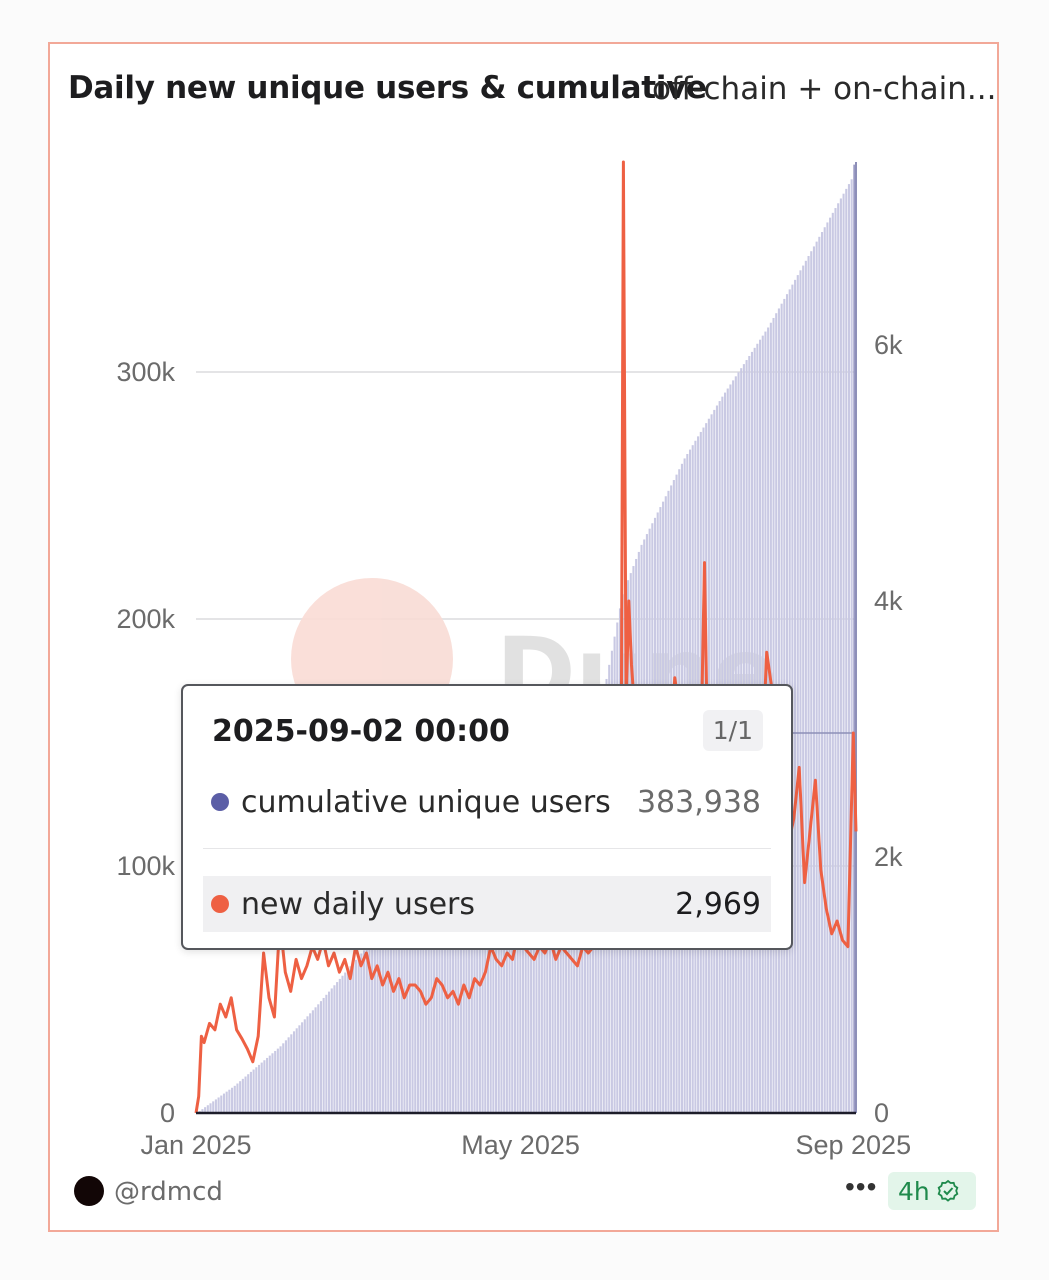 This screenshot has width=1049, height=1280. What do you see at coordinates (487, 904) in the screenshot?
I see `tooltip-row-daily: new daily users 2,969` at bounding box center [487, 904].